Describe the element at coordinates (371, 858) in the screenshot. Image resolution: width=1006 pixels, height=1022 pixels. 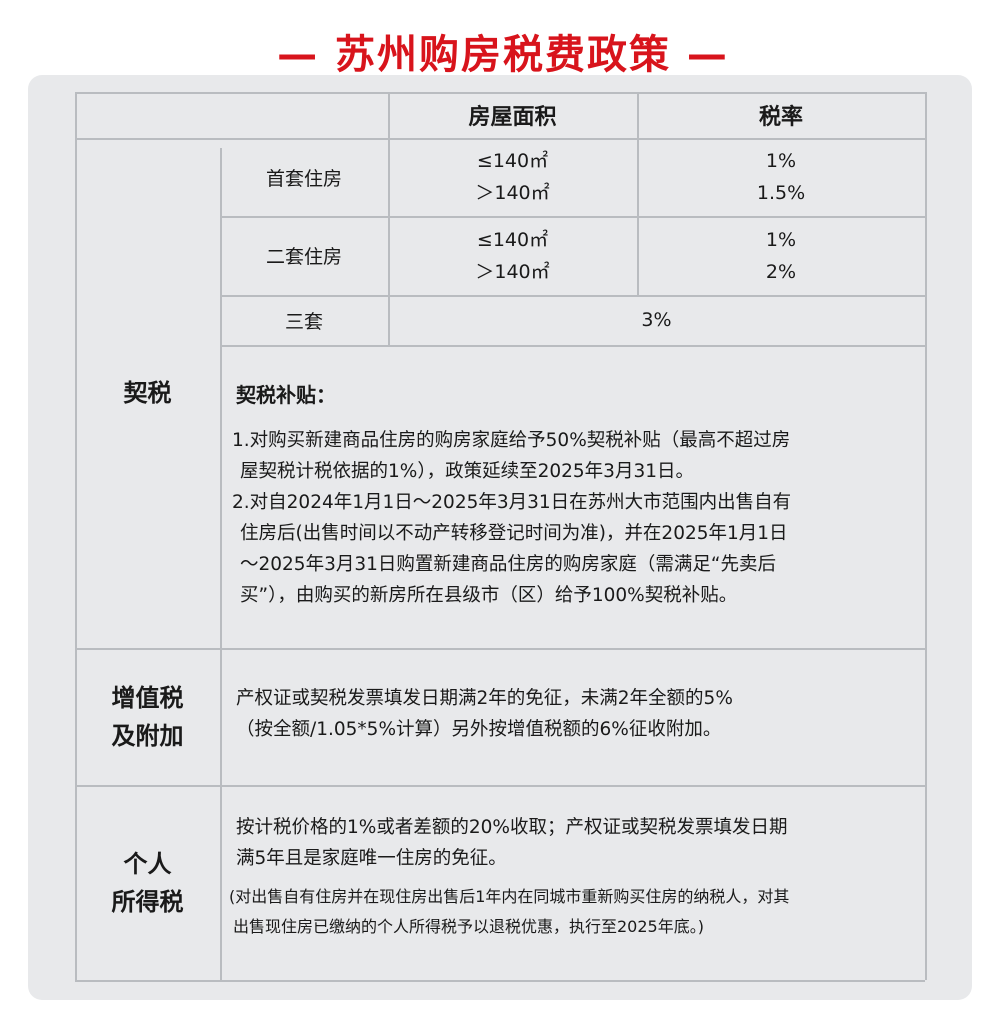
I see `text-line: 满5年且是家庭唯一住房的免征。` at that location.